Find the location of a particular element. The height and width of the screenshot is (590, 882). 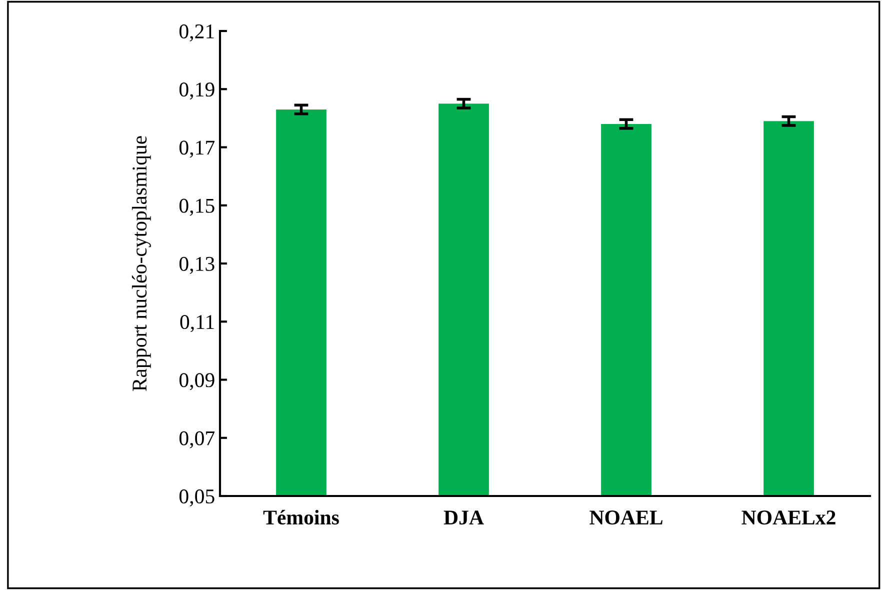

x-tick-label: Témoins is located at coordinates (301, 517).